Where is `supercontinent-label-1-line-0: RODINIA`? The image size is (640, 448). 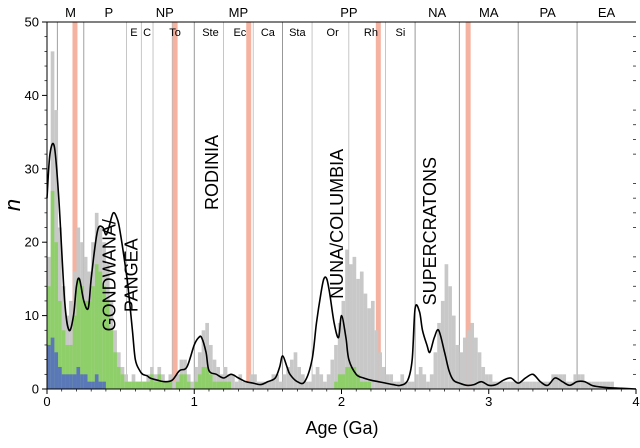
supercontinent-label-1-line-0: RODINIA is located at coordinates (212, 172).